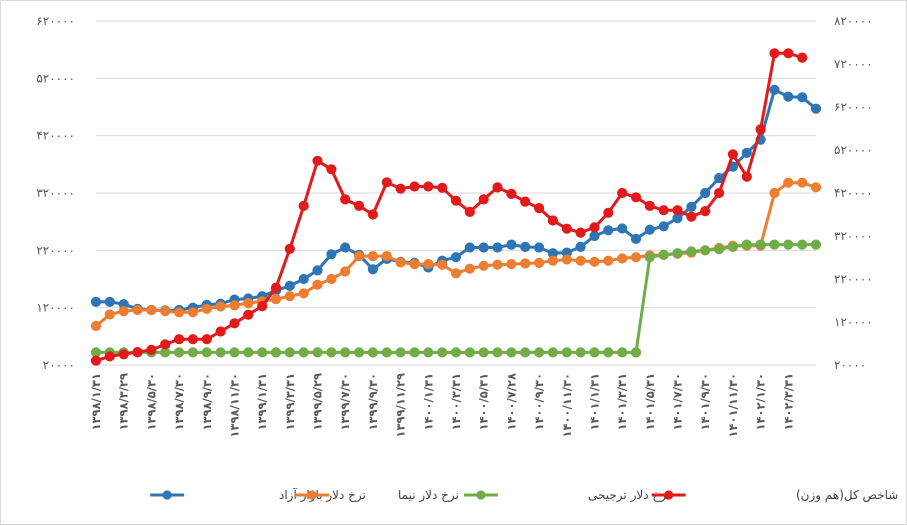 This screenshot has height=526, width=907. What do you see at coordinates (290, 402) in the screenshot?
I see `x-tick-label: ۱۳۹۹/۳/۳۱` at bounding box center [290, 402].